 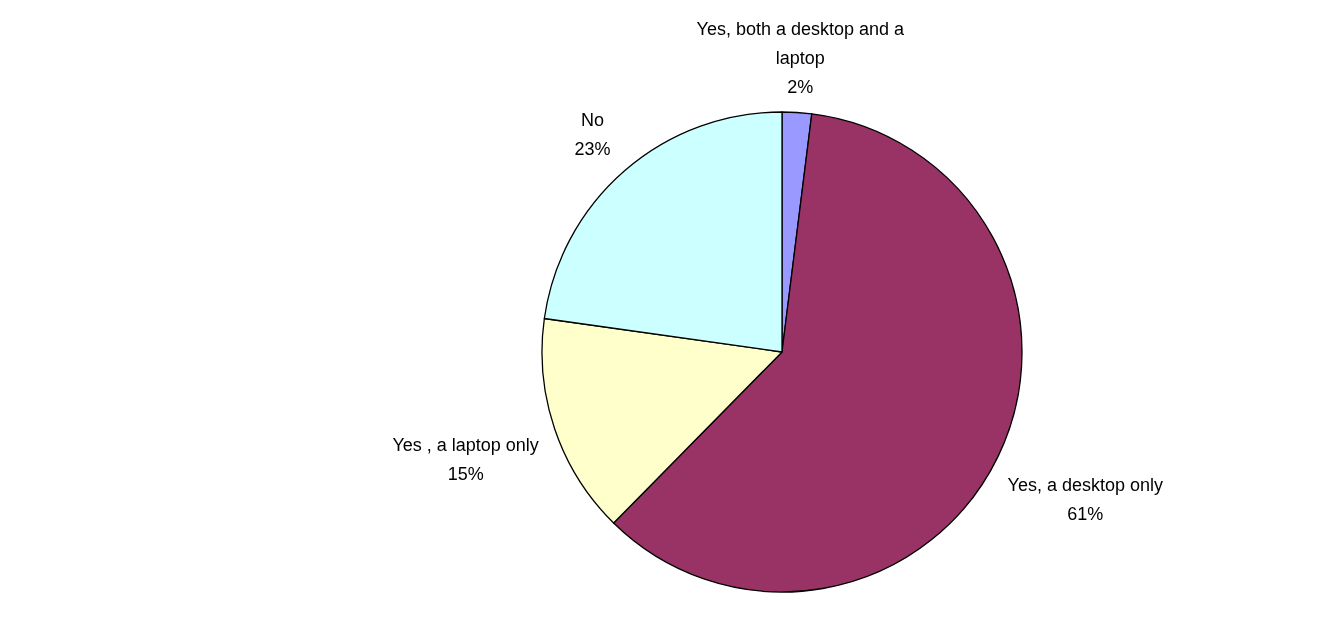 What do you see at coordinates (465, 473) in the screenshot?
I see `data-label: 15%` at bounding box center [465, 473].